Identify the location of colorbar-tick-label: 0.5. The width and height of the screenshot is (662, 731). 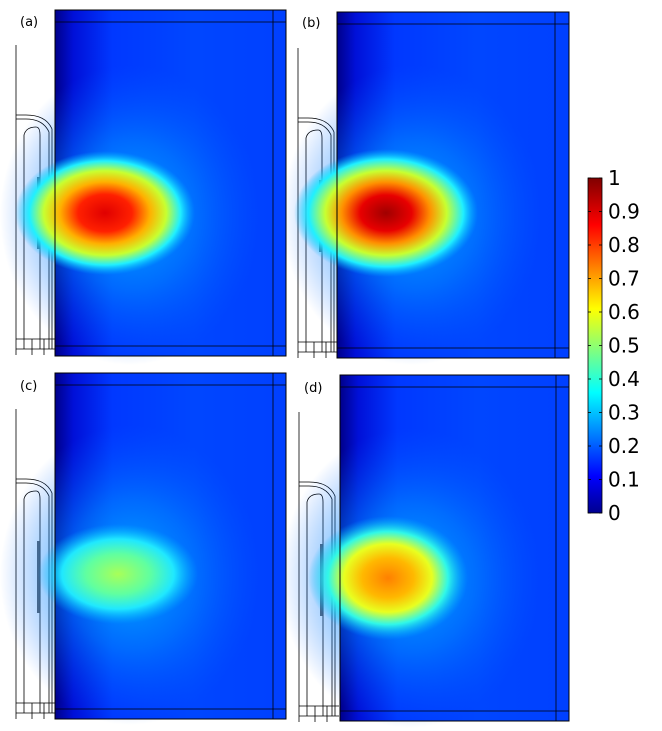
(624, 346).